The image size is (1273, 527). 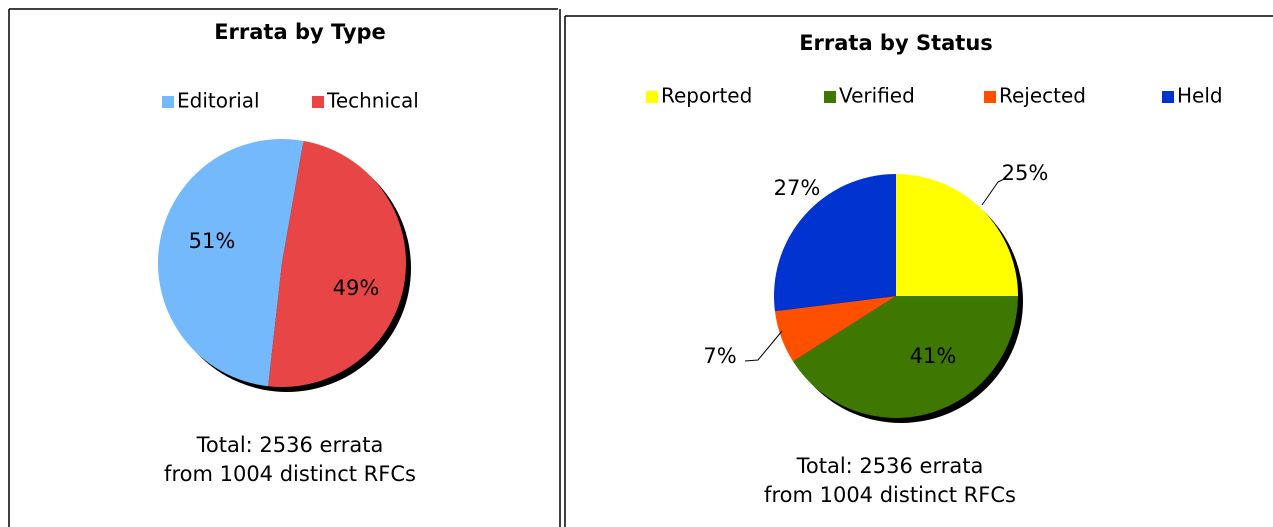 What do you see at coordinates (933, 356) in the screenshot?
I see `data-label: 41%` at bounding box center [933, 356].